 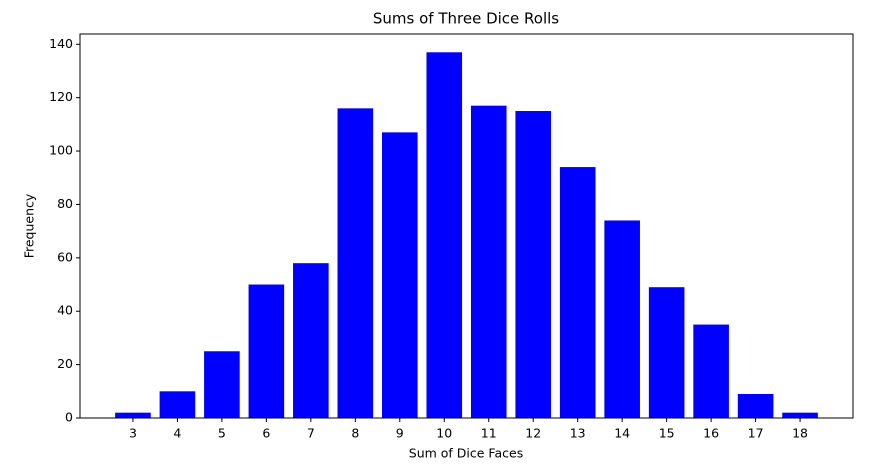 What do you see at coordinates (578, 433) in the screenshot?
I see `x-tick-label: 13` at bounding box center [578, 433].